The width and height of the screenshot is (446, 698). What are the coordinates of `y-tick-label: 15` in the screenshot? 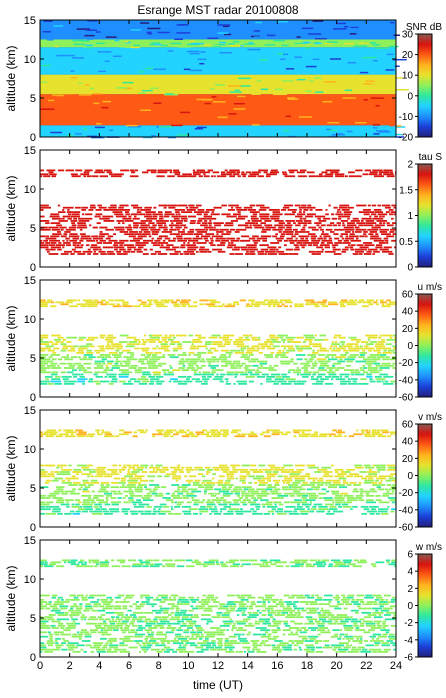 It's located at (30, 411).